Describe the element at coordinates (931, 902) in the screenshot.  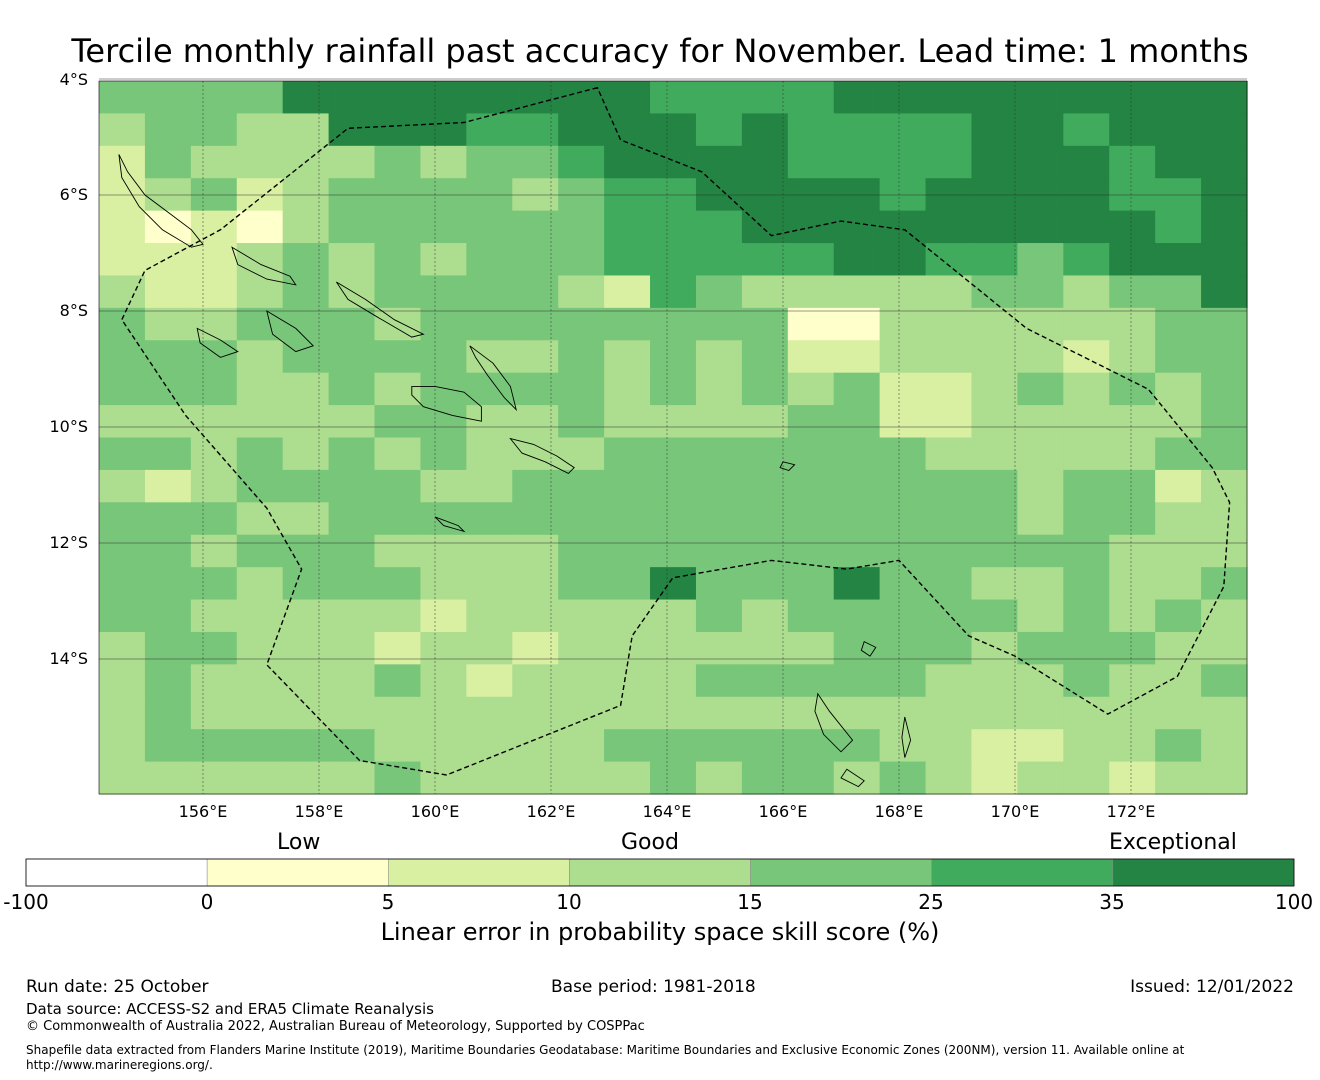
I see `colorbar-tick: 25` at that location.